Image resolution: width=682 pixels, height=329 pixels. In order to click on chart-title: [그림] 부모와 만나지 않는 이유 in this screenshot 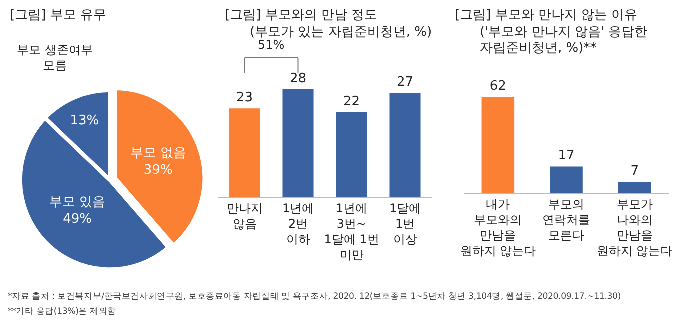, I will do `click(546, 16)`.